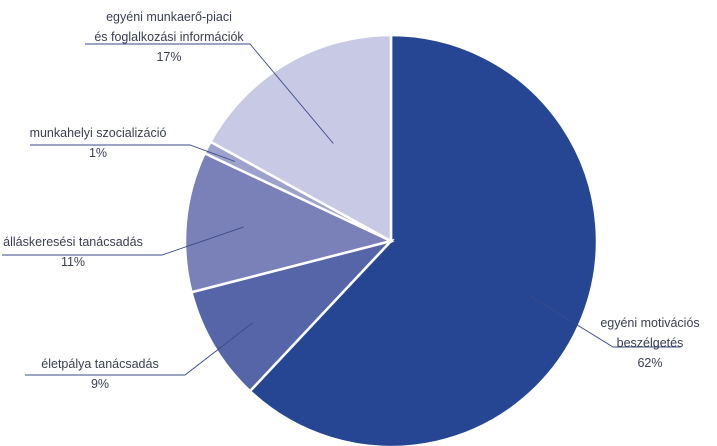  I want to click on slice-label-3: munkahelyi szocializáció 1%, so click(98, 143).